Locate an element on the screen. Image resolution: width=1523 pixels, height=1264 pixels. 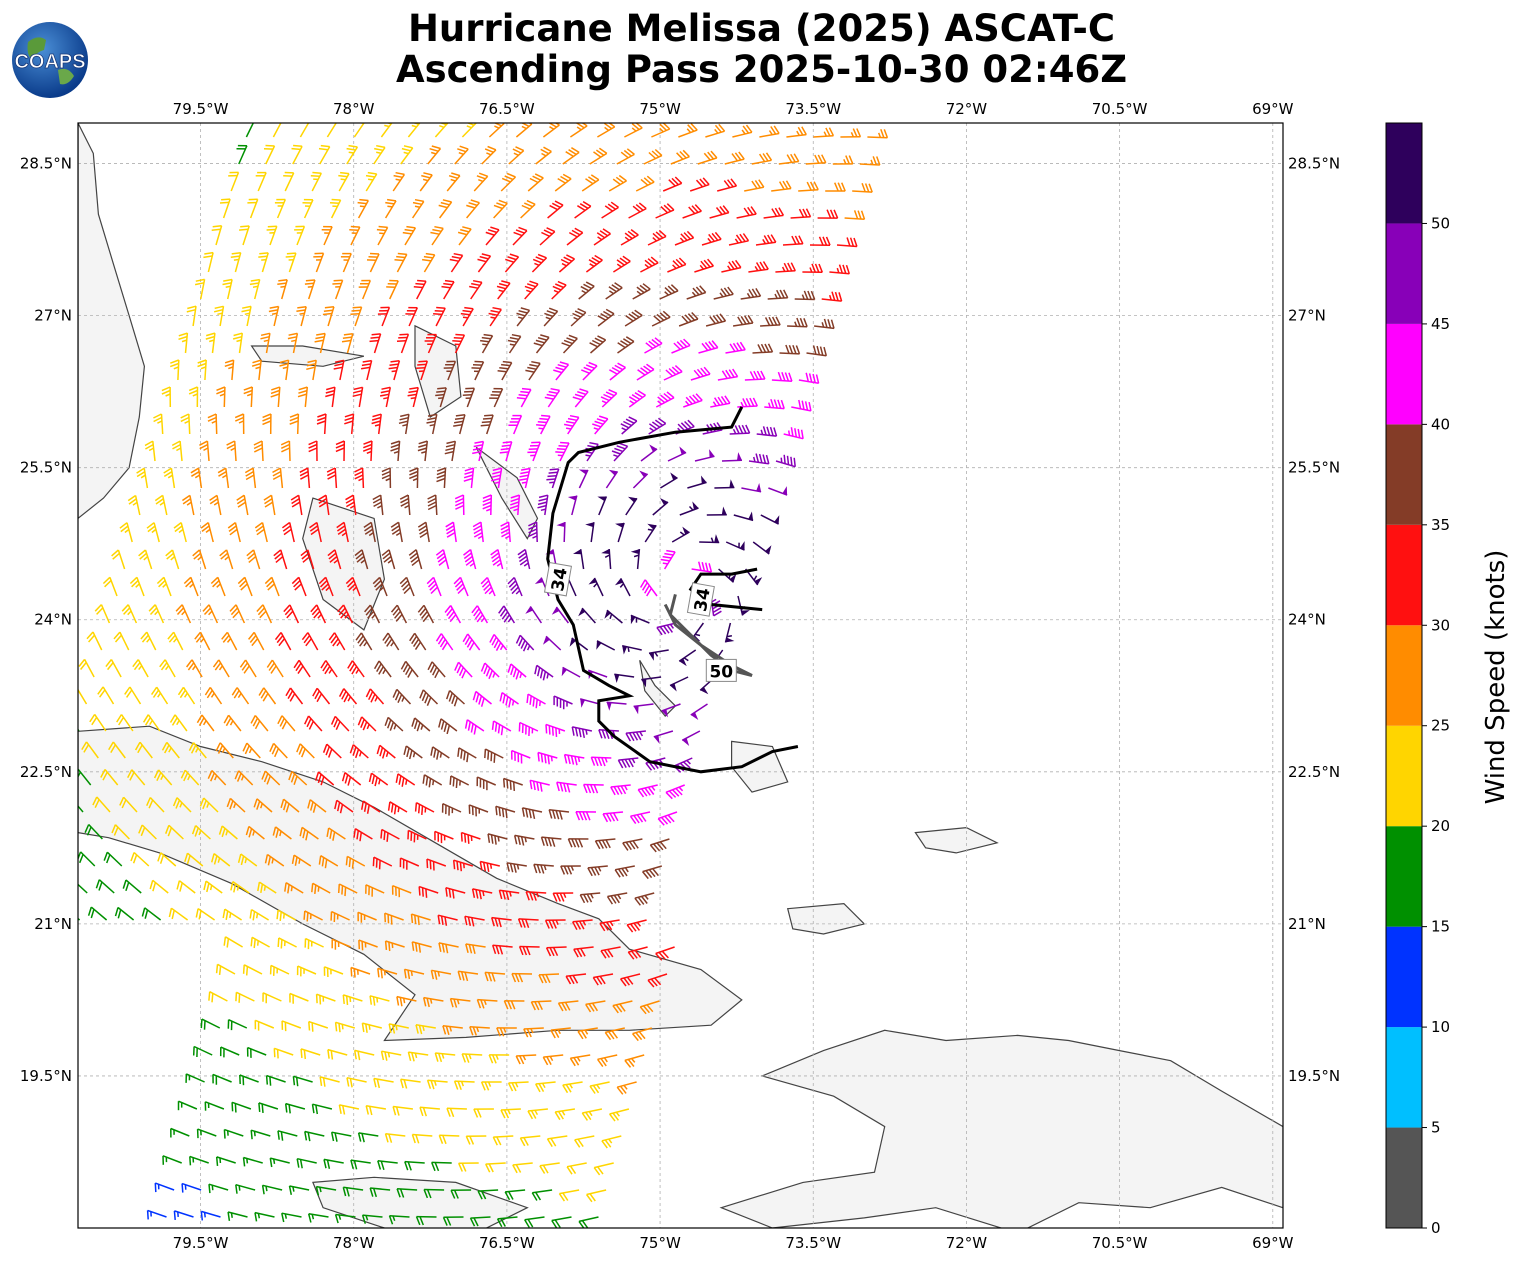
colorbar-tick-label: 35 is located at coordinates (1440, 525).